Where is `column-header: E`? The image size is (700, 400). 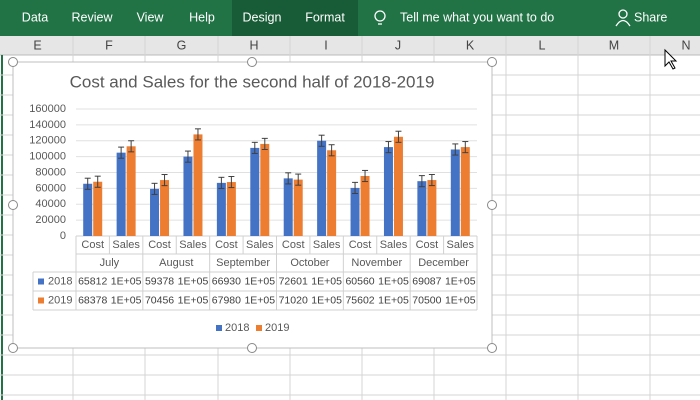 column-header: E is located at coordinates (37, 45).